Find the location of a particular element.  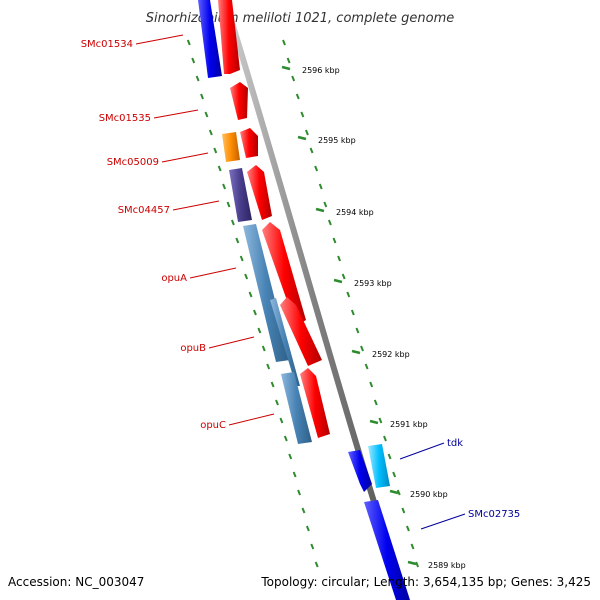

gene-label-smc05009: SMc05009 is located at coordinates (133, 162).